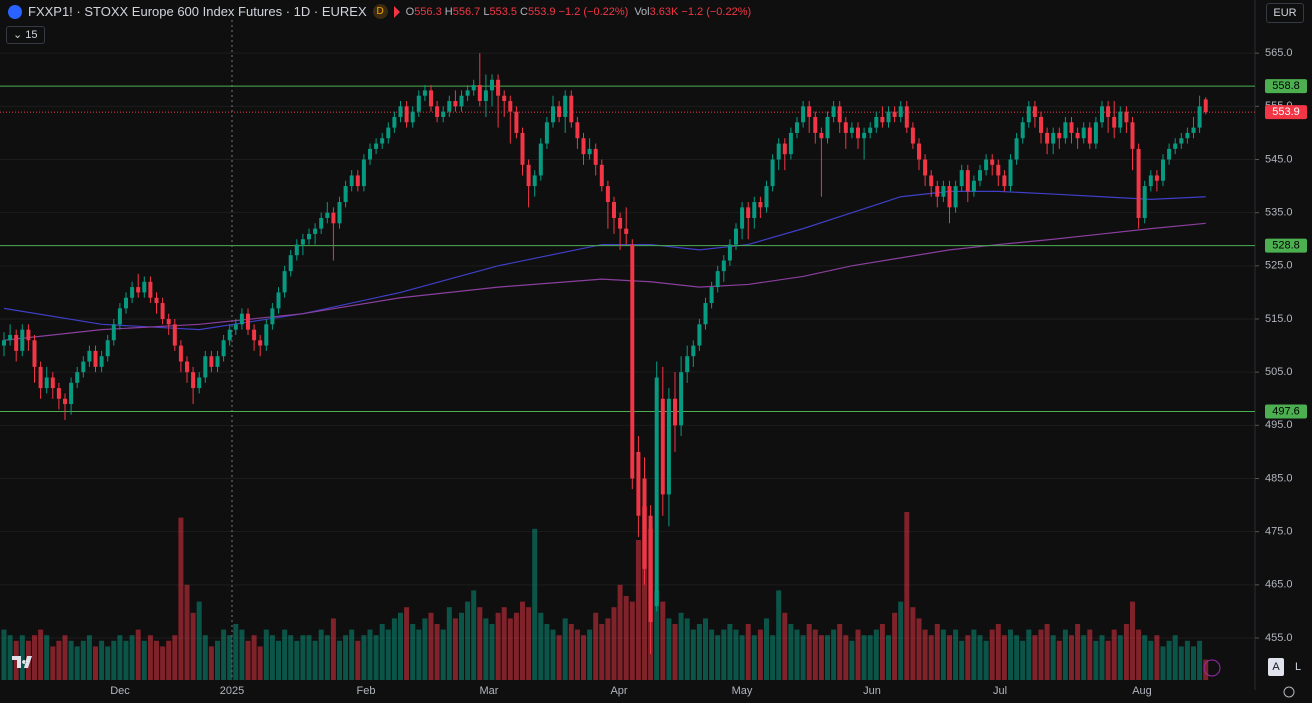  Describe the element at coordinates (618, 691) in the screenshot. I see `x-tick-label: Apr` at that location.